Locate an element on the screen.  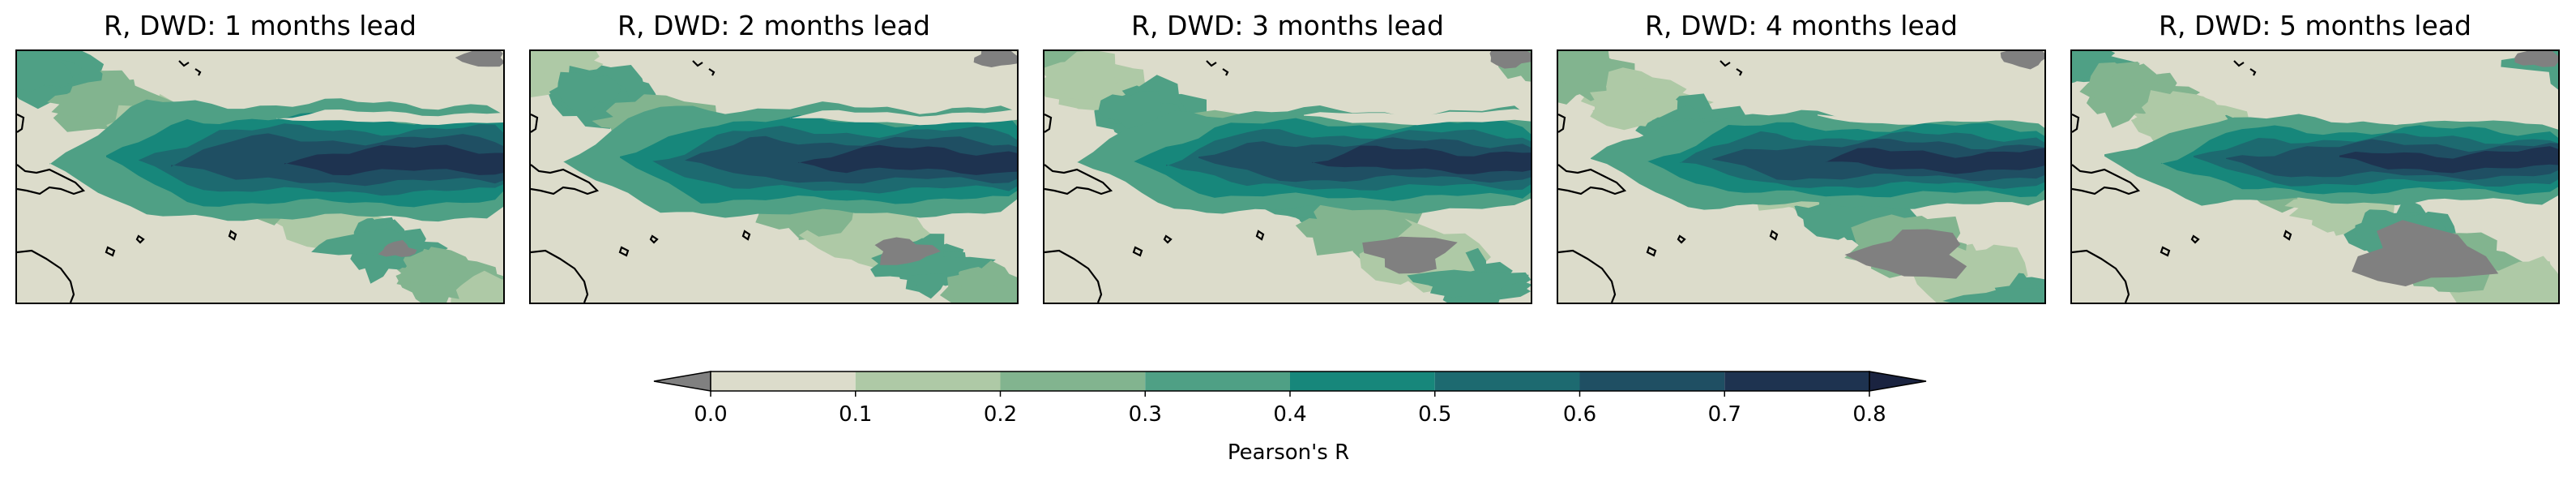
colorbar-tick-label: 0.2 is located at coordinates (1000, 414).